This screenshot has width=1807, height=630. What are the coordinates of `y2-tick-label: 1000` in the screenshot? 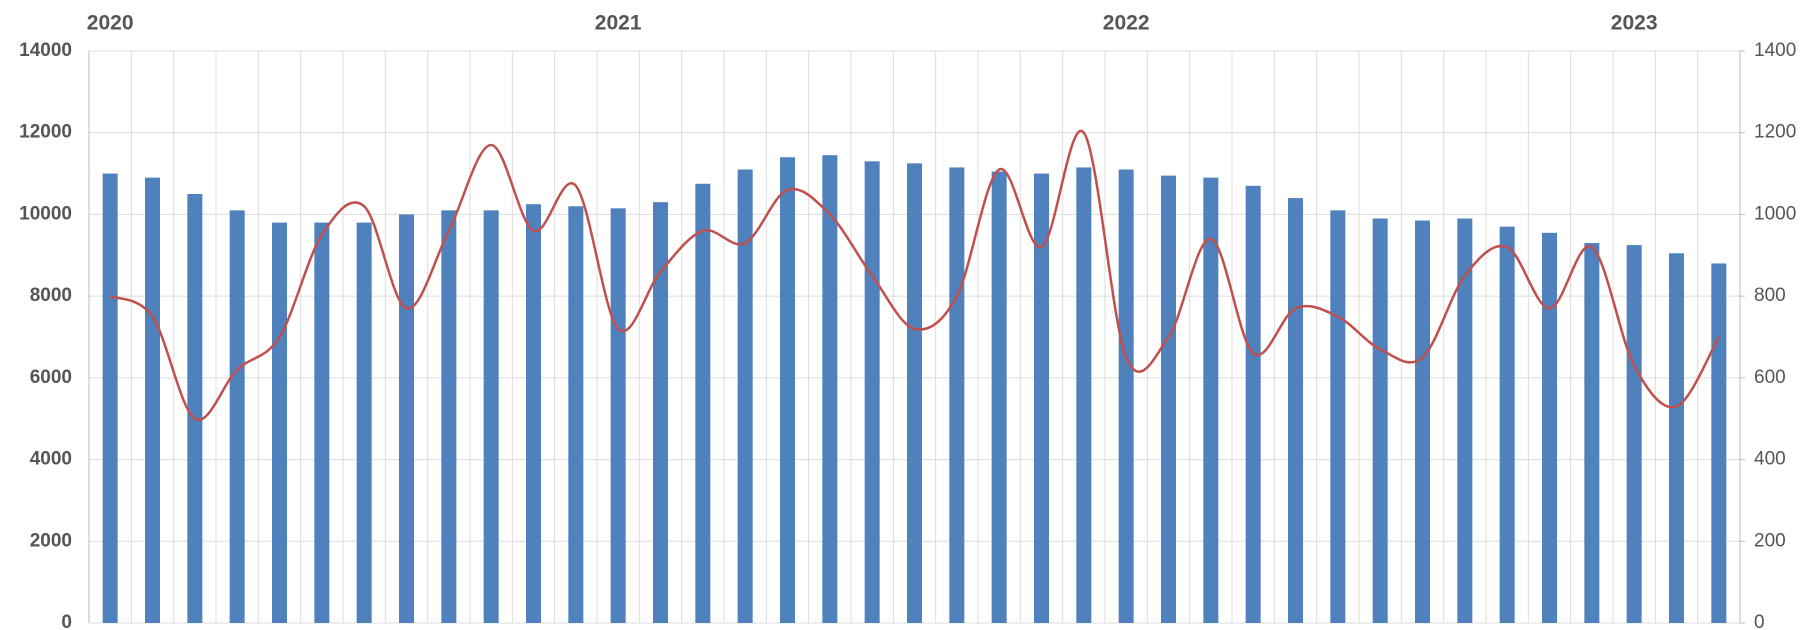 It's located at (1775, 213).